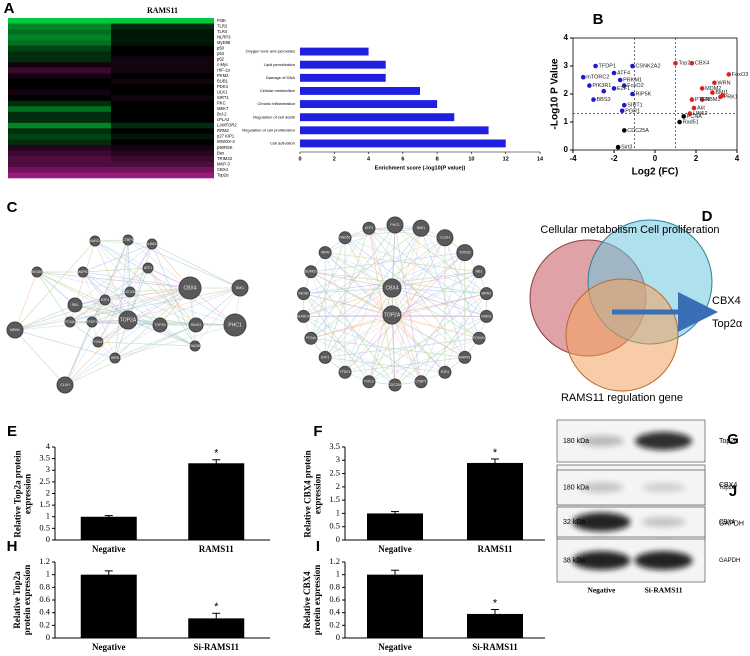  Describe the element at coordinates (226, 141) in the screenshot. I see `row-label: WWOX-3` at that location.